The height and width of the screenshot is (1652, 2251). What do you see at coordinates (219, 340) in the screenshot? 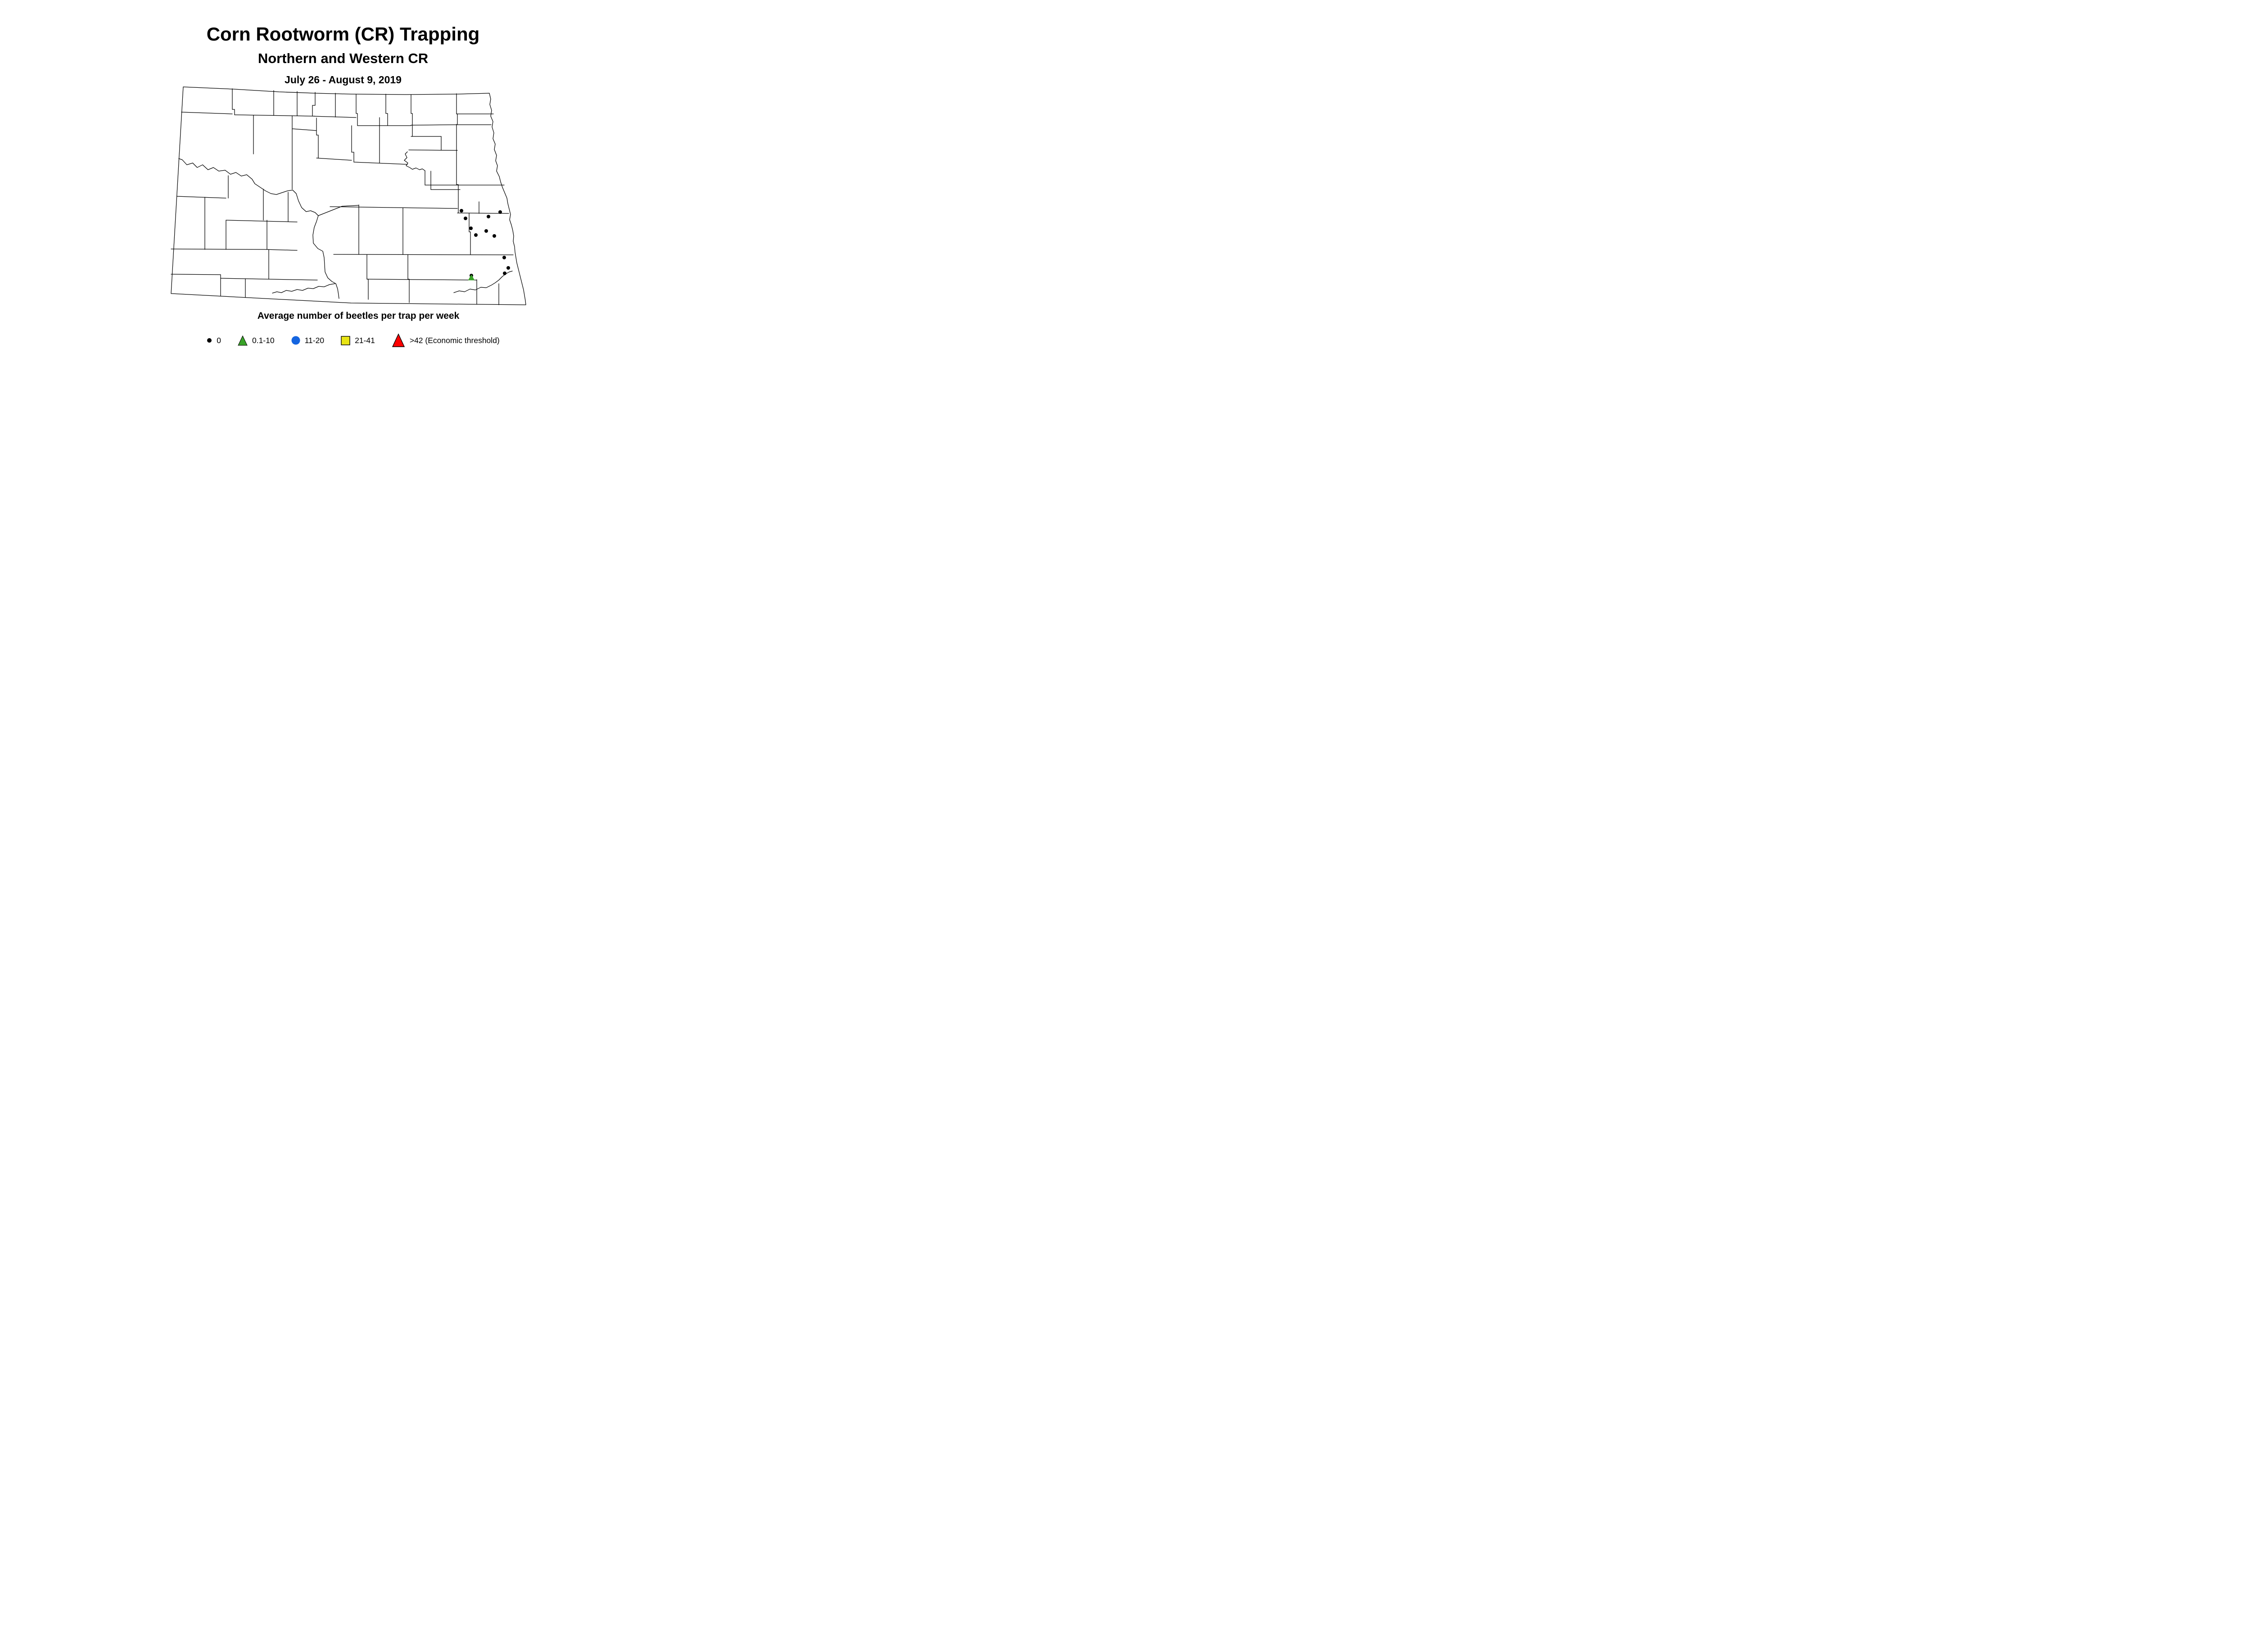
I see `legend-label: 0` at bounding box center [219, 340].